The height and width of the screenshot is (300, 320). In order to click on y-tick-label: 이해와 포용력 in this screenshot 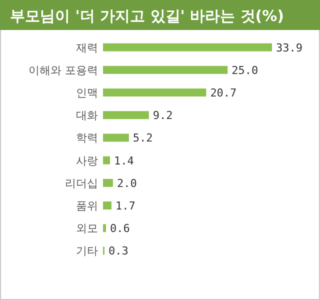, I will do `click(63, 70)`.